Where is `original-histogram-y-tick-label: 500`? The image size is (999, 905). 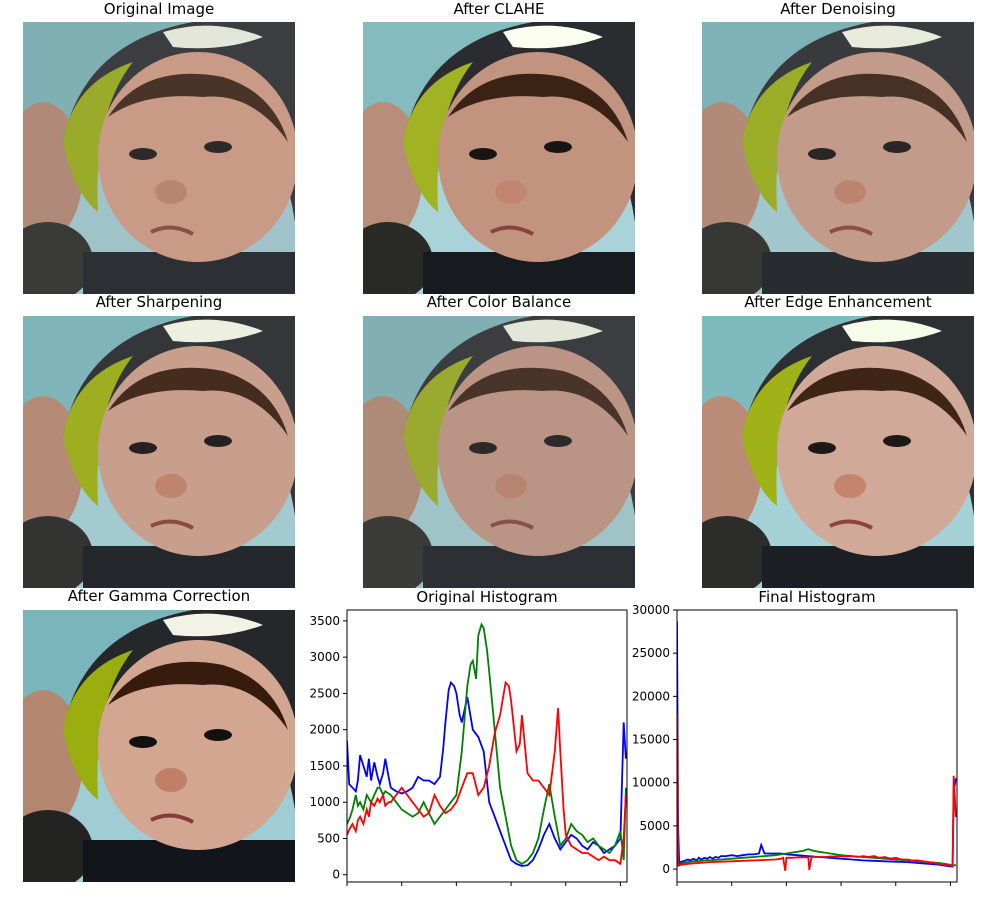
original-histogram-y-tick-label: 500 is located at coordinates (328, 838).